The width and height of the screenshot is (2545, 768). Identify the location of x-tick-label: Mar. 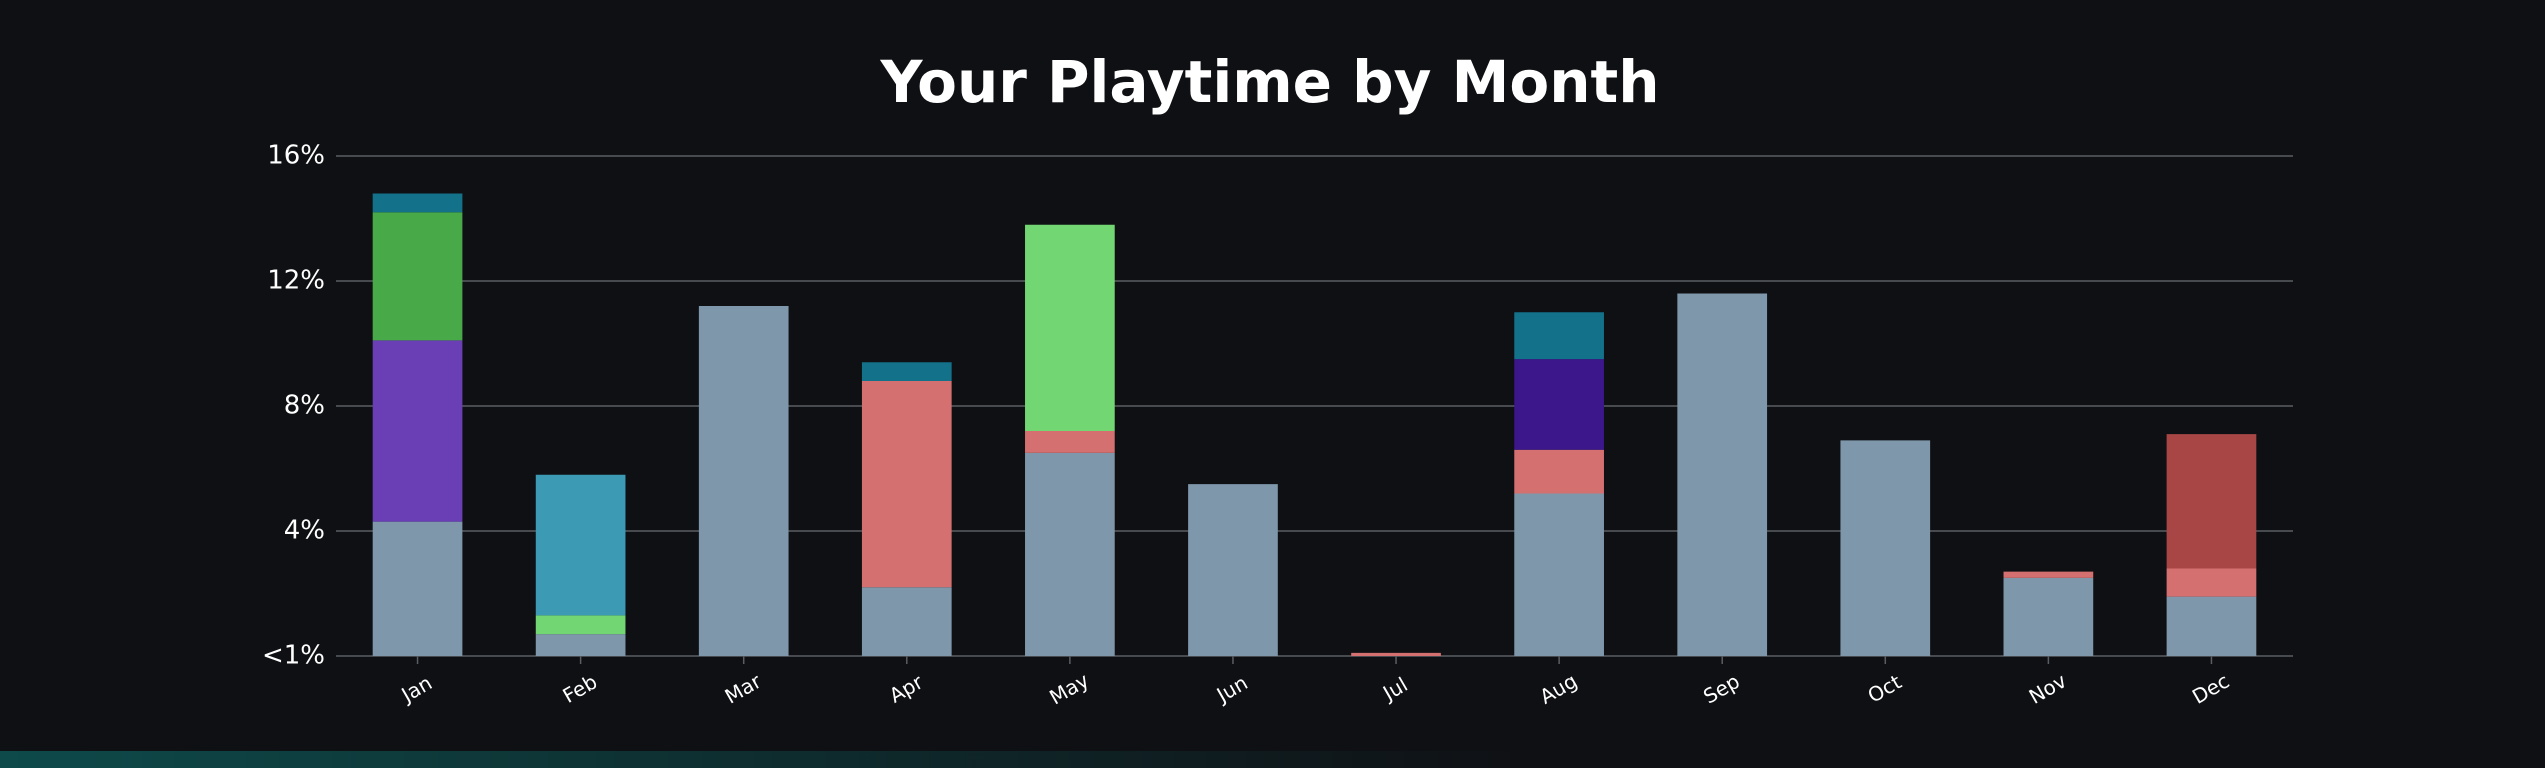
(743, 688).